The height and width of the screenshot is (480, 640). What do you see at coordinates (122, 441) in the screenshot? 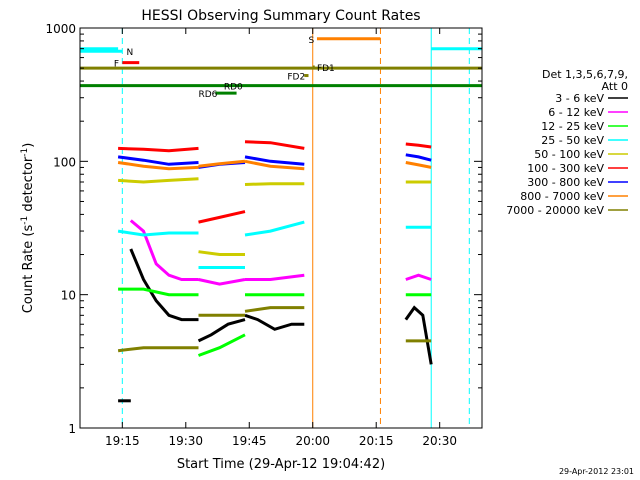
I see `x-tick-label-0: 19:15` at bounding box center [122, 441].